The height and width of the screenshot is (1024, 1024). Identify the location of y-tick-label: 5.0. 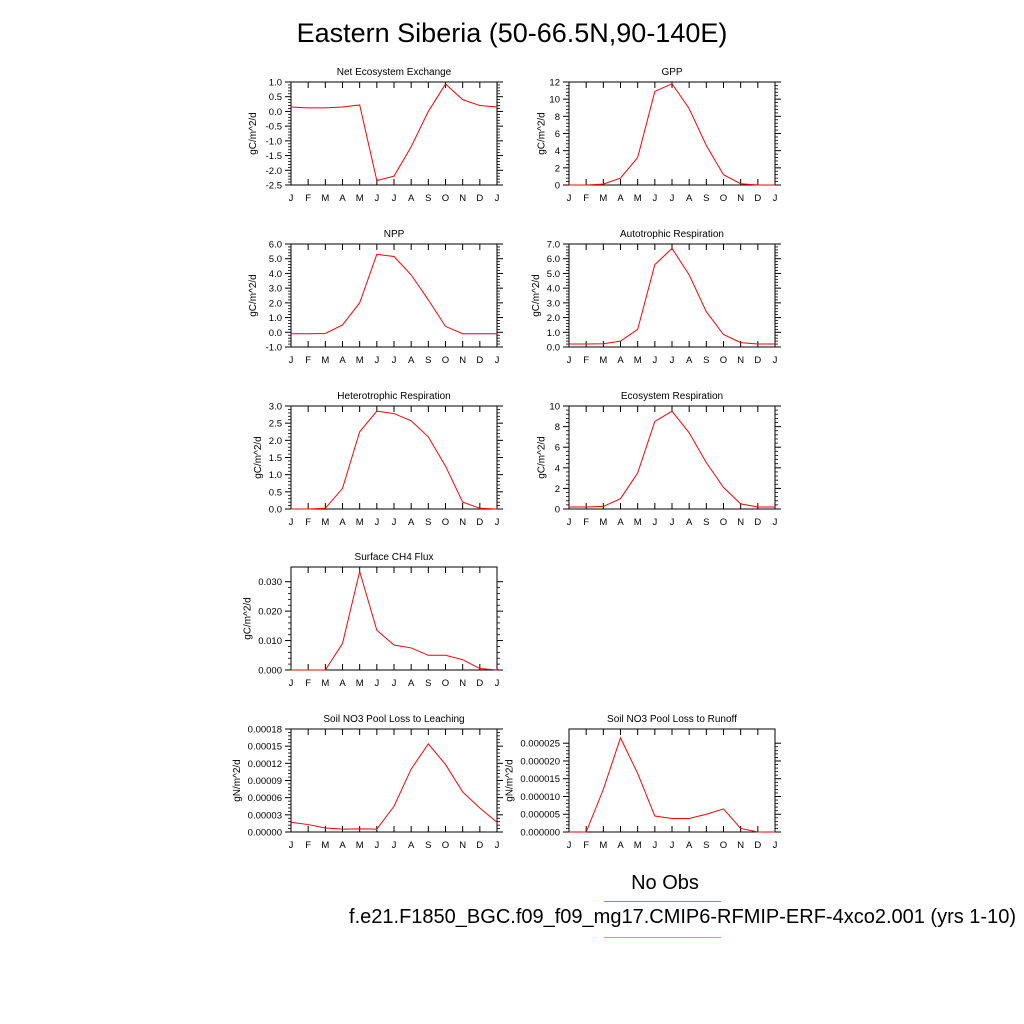
(553, 274).